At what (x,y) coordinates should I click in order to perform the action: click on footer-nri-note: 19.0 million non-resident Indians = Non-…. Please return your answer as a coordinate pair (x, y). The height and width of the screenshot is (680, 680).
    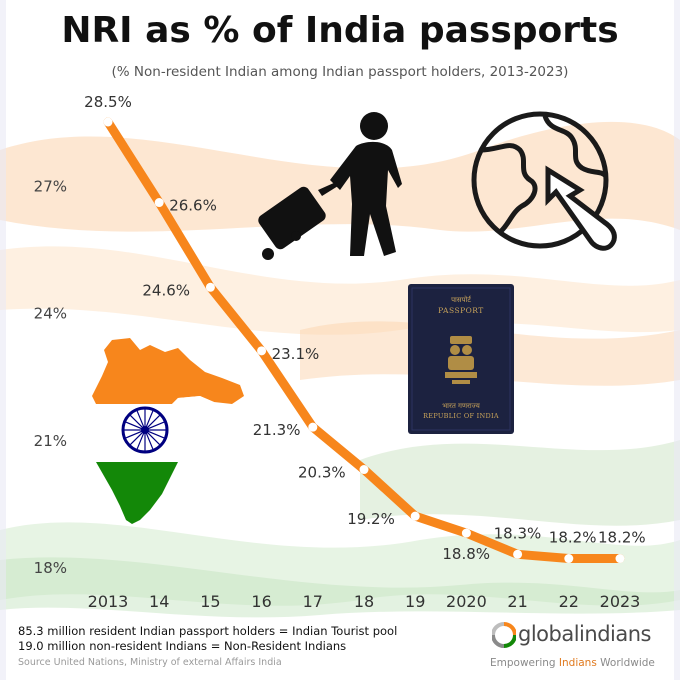
    Looking at the image, I should click on (182, 646).